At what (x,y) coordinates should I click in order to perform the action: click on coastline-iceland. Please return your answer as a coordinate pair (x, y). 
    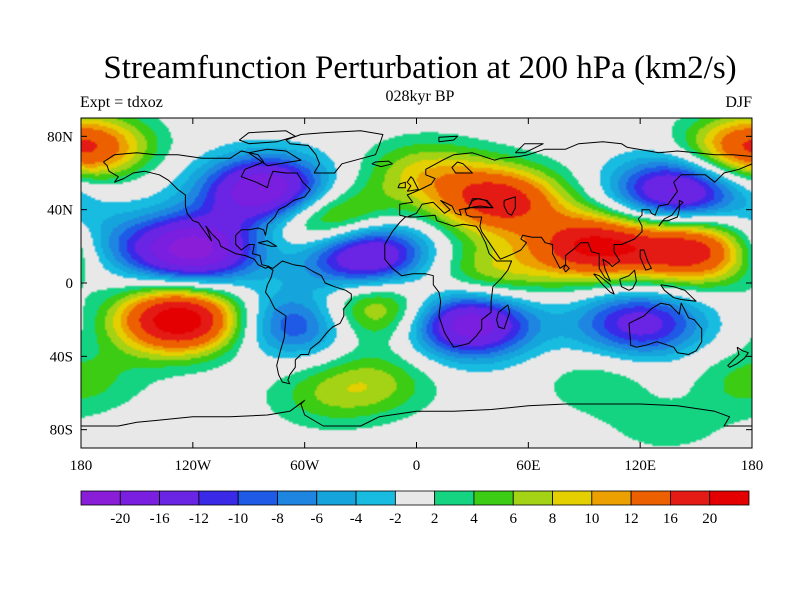
    Looking at the image, I should click on (382, 164).